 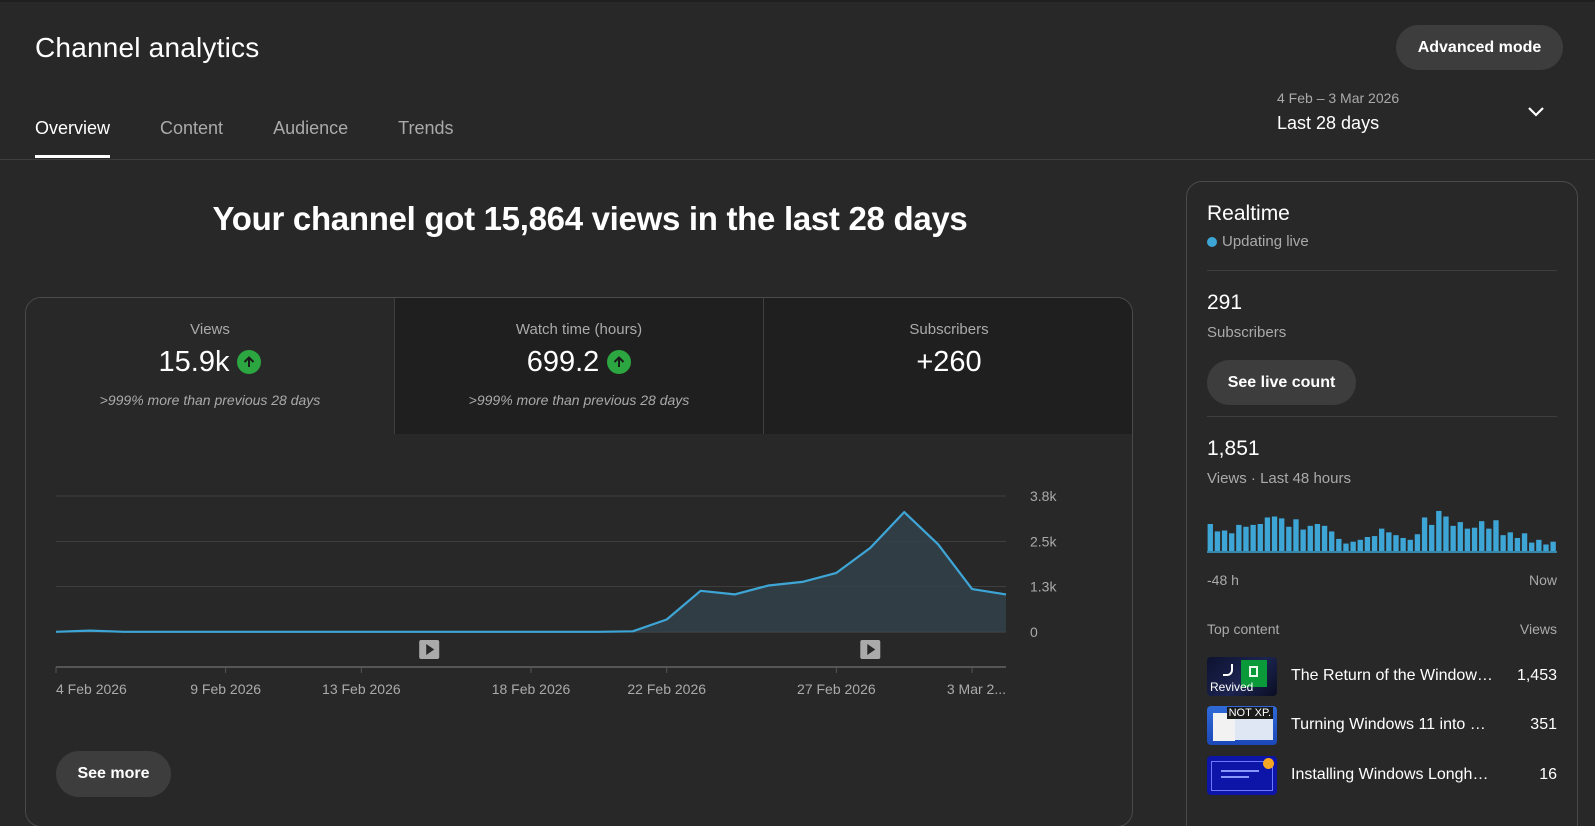 What do you see at coordinates (666, 689) in the screenshot?
I see `x-tick-label: 22 Feb 2026` at bounding box center [666, 689].